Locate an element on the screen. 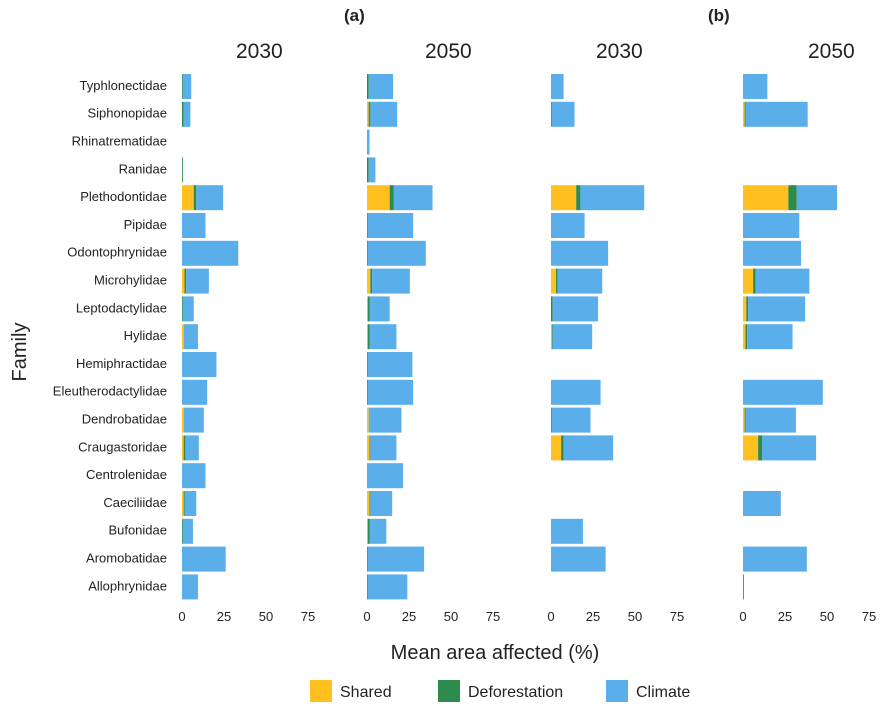 This screenshot has width=888, height=706. family-label: Centrolenidae is located at coordinates (126, 474).